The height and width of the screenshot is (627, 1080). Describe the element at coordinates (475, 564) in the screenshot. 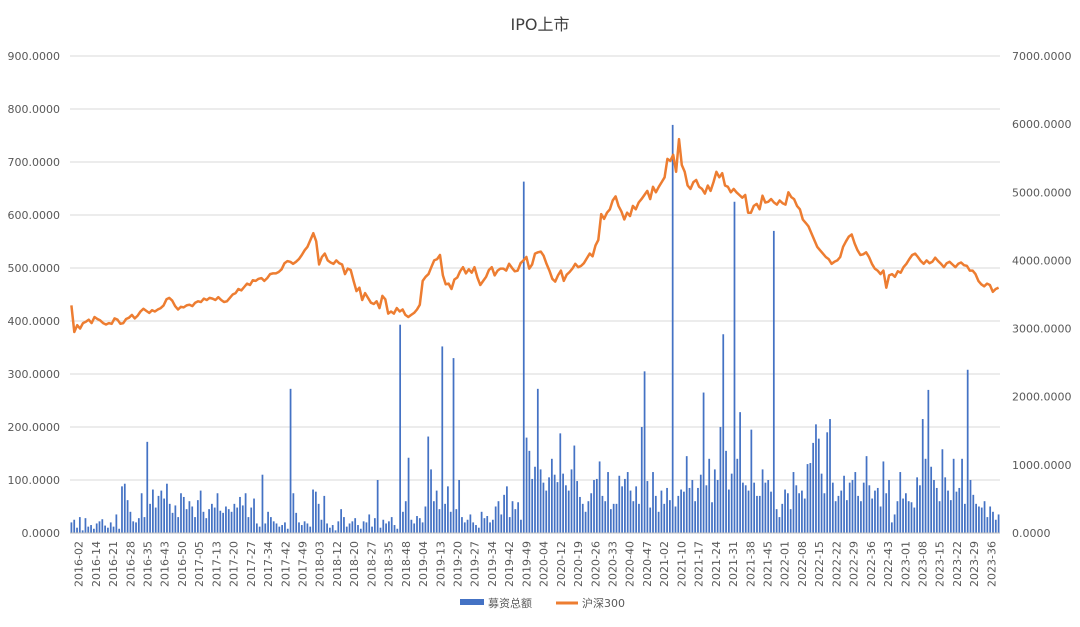

I see `x-tick-label: 2019-27` at that location.